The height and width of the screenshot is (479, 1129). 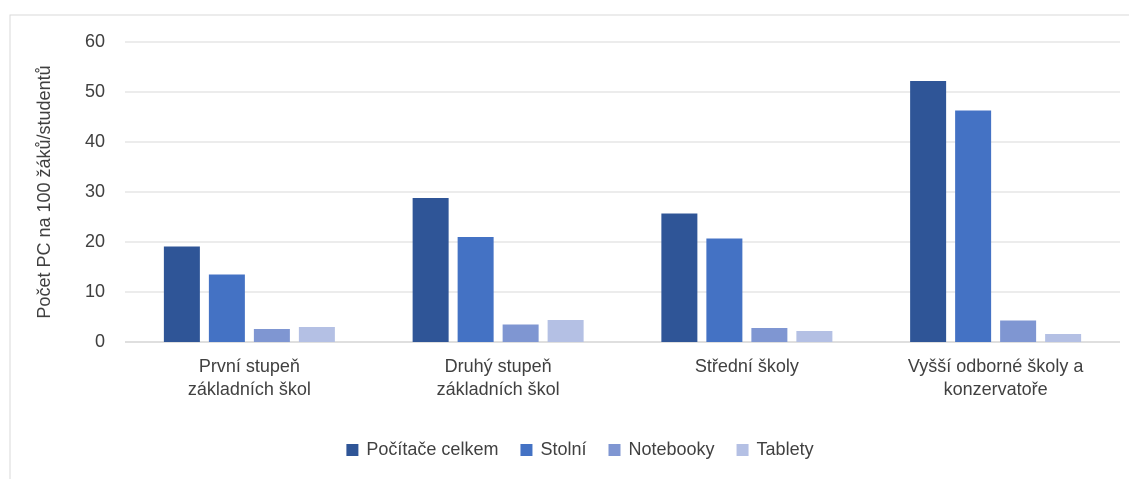 What do you see at coordinates (671, 449) in the screenshot?
I see `legend-label: Notebooky` at bounding box center [671, 449].